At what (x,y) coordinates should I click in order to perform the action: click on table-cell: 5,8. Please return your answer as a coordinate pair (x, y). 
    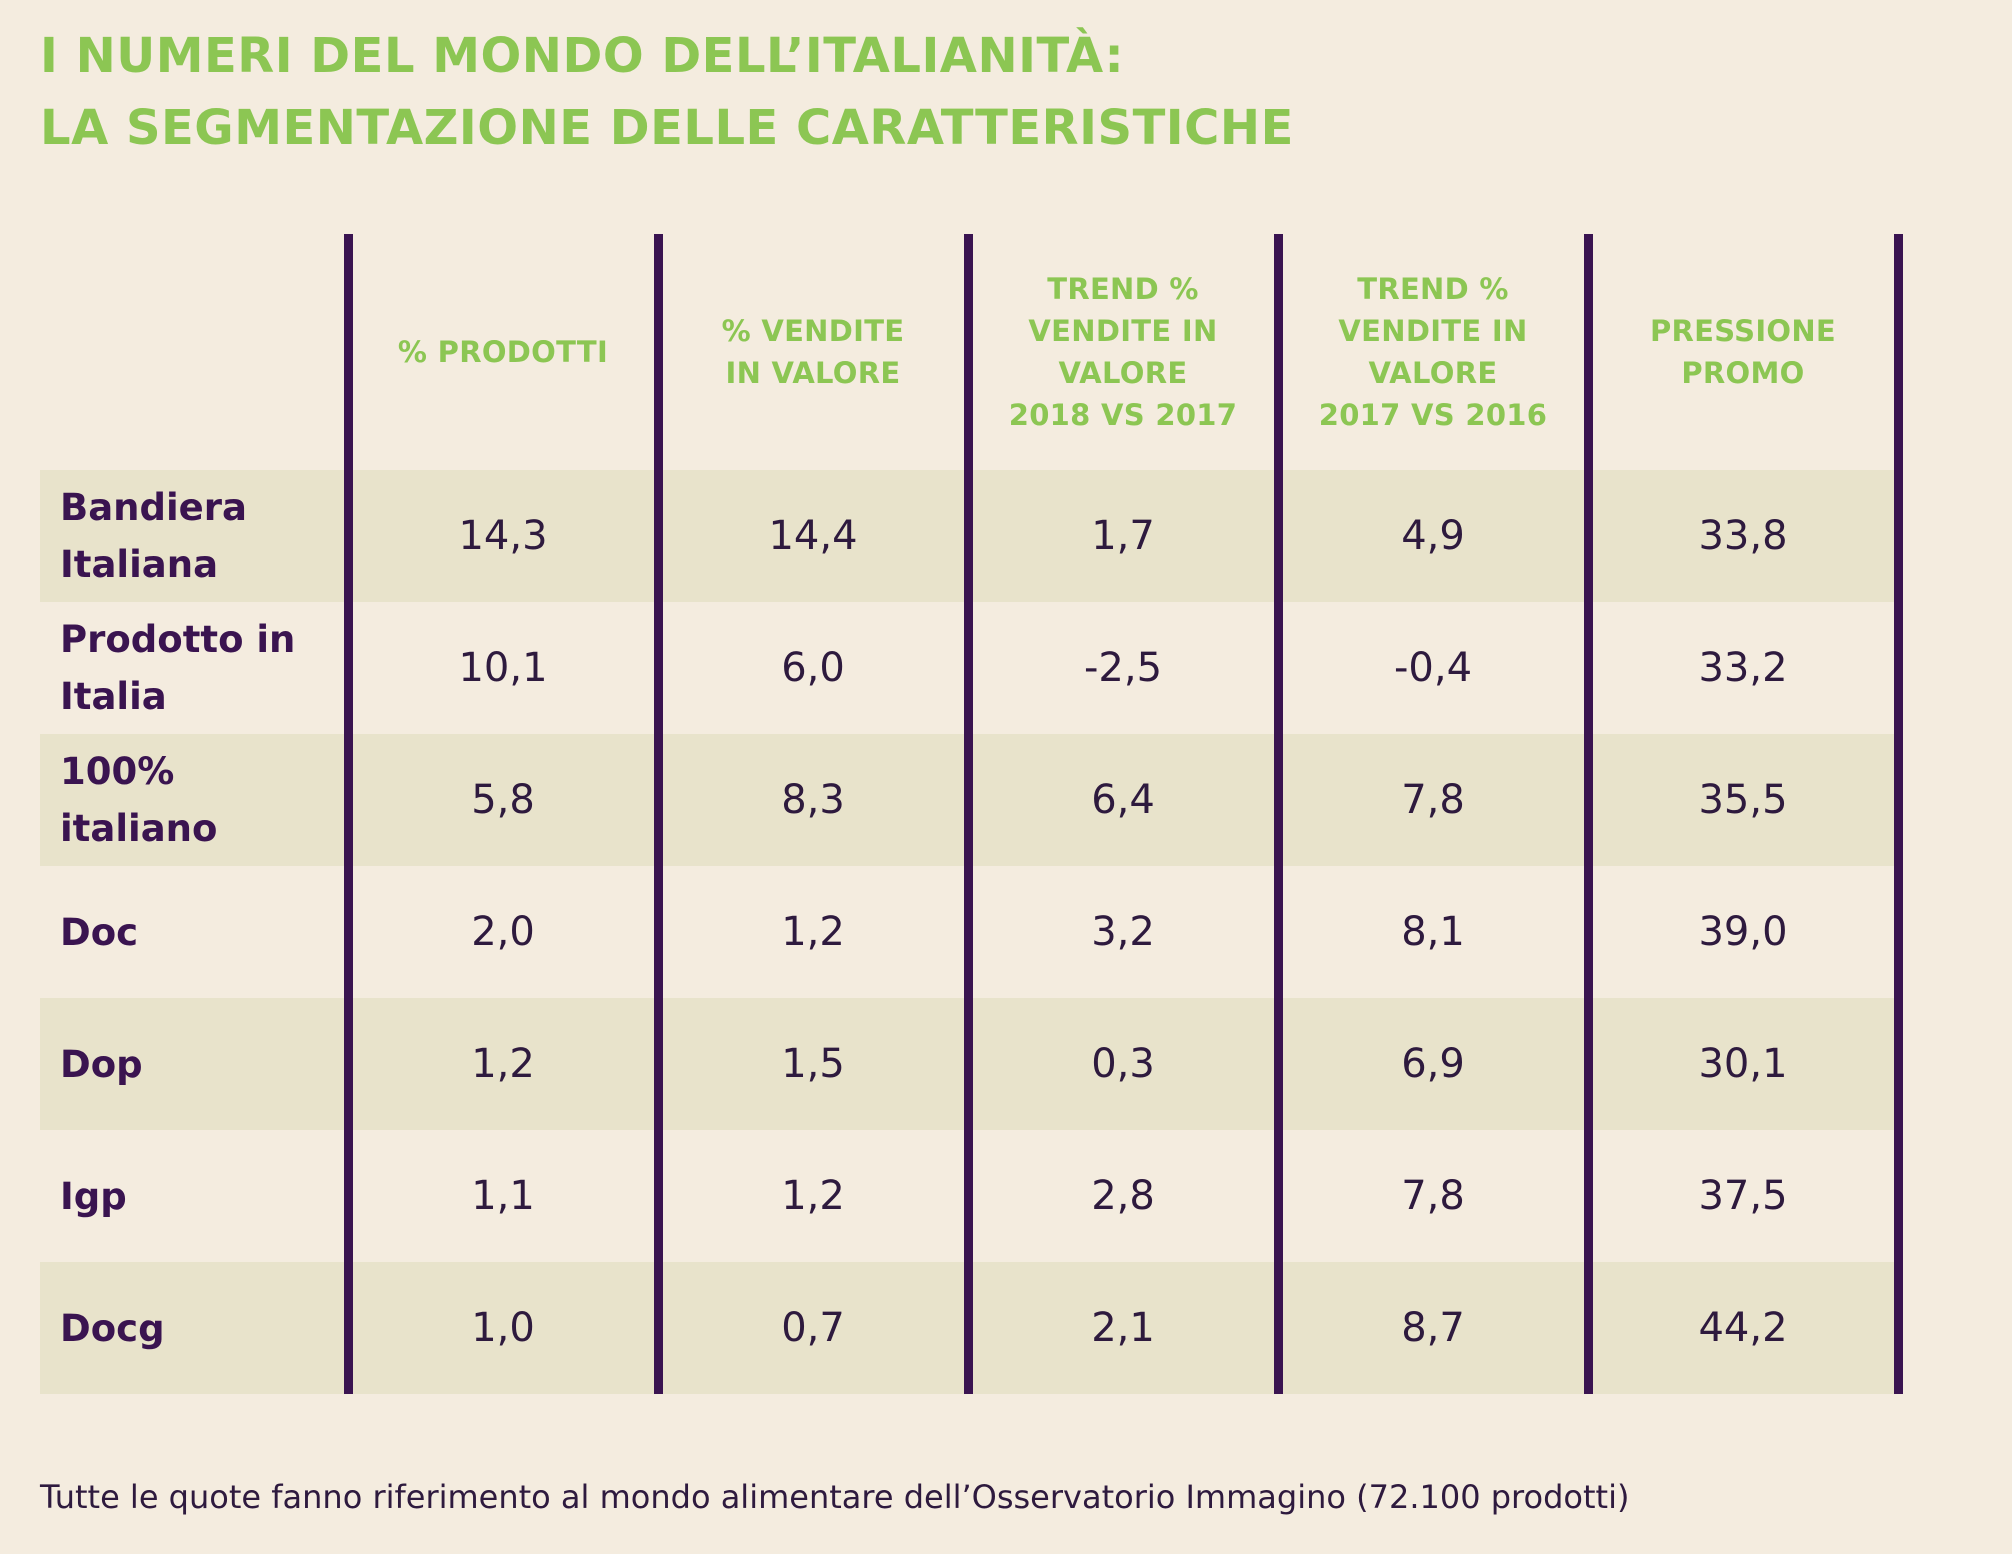
    Looking at the image, I should click on (500, 800).